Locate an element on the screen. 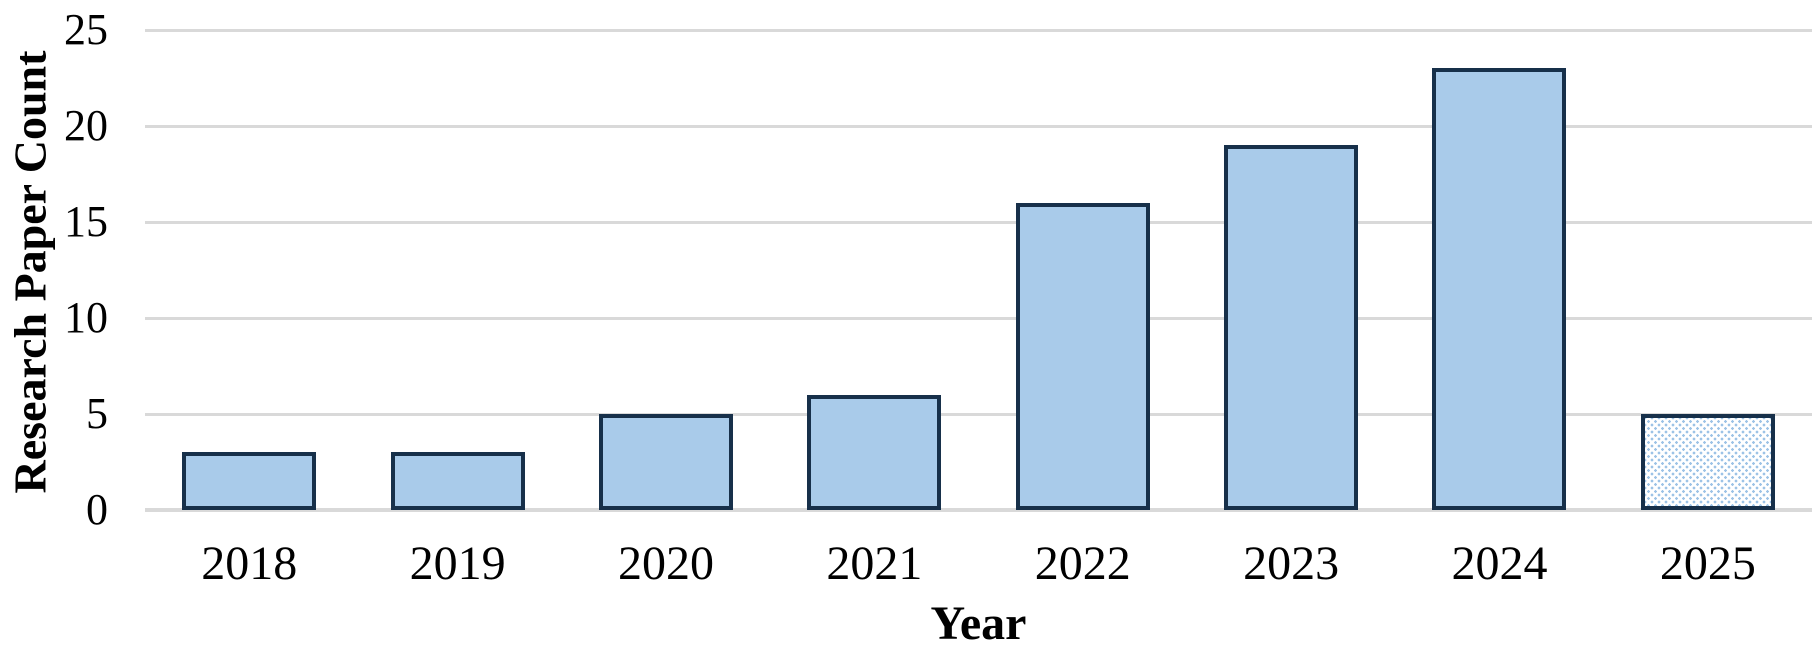  bar-2022 is located at coordinates (1082, 356).